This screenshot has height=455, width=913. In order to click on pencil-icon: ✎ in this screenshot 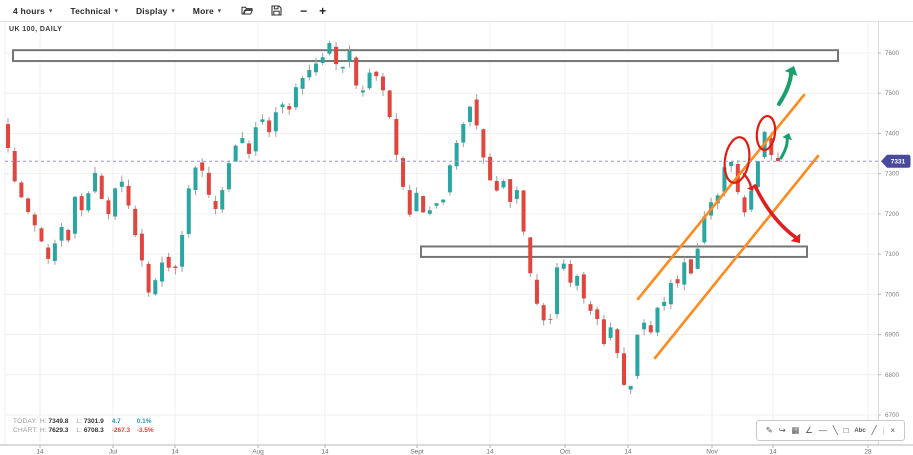, I will do `click(769, 430)`.